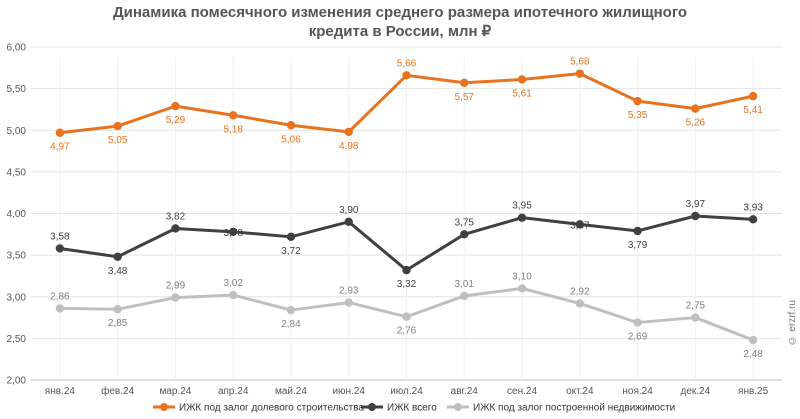 This screenshot has height=419, width=800. What do you see at coordinates (580, 291) in the screenshot?
I see `data-label: 2,92` at bounding box center [580, 291].